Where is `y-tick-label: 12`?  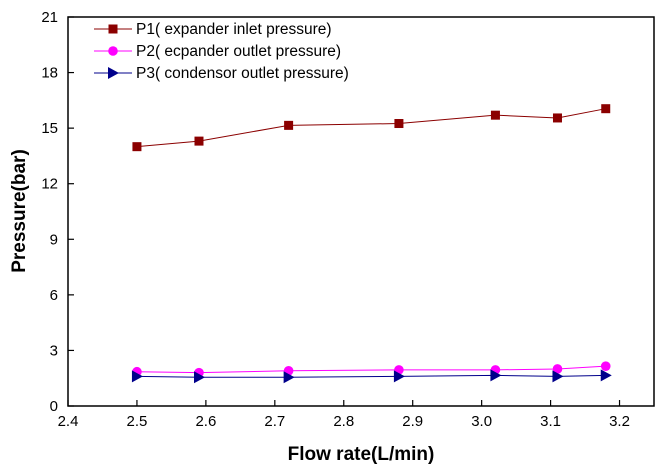
y-tick-label: 12 is located at coordinates (49, 184).